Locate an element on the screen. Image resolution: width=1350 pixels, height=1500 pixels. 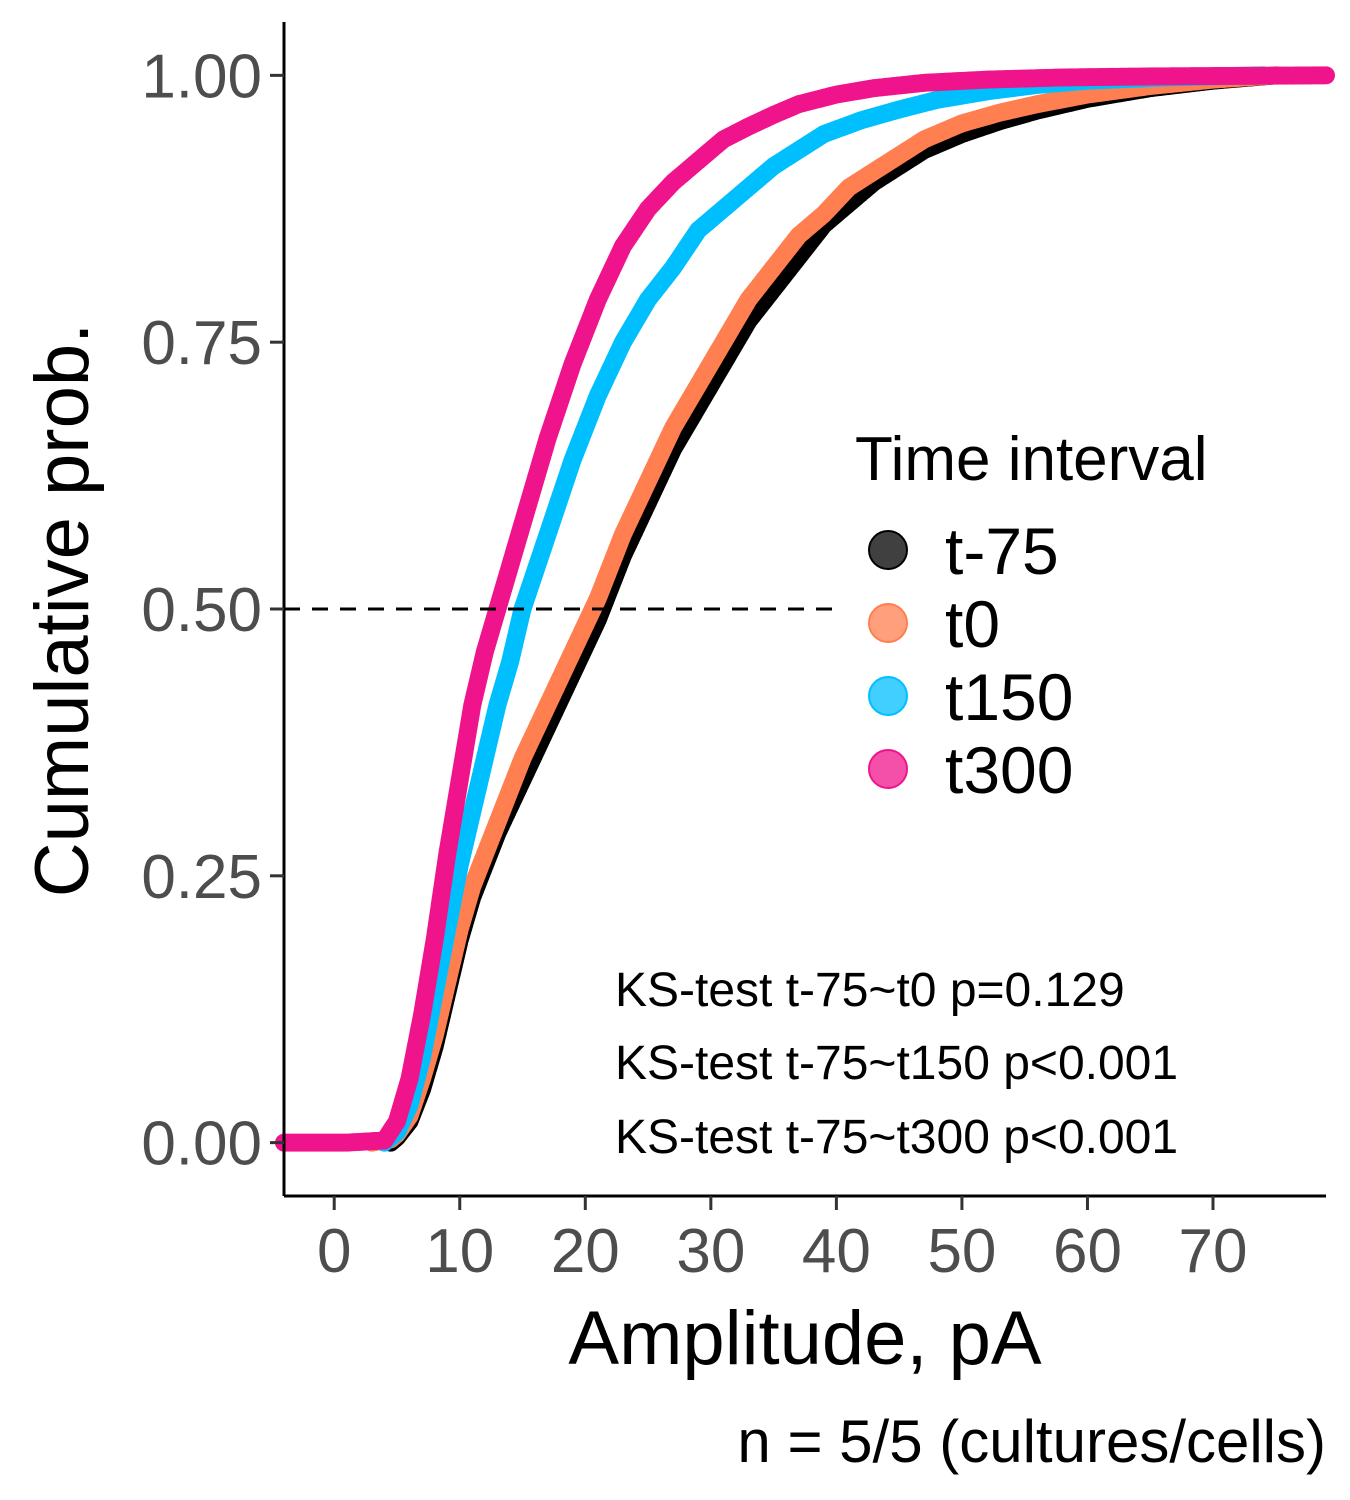
legend-label-t300: t300 is located at coordinates (1009, 770).